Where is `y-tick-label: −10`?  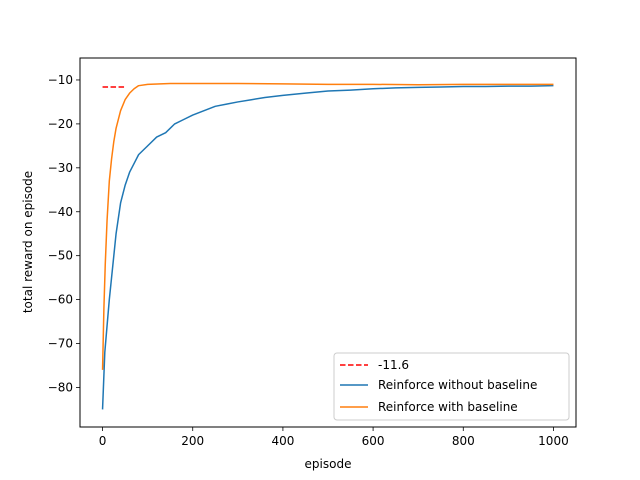 y-tick-label: −10 is located at coordinates (60, 80).